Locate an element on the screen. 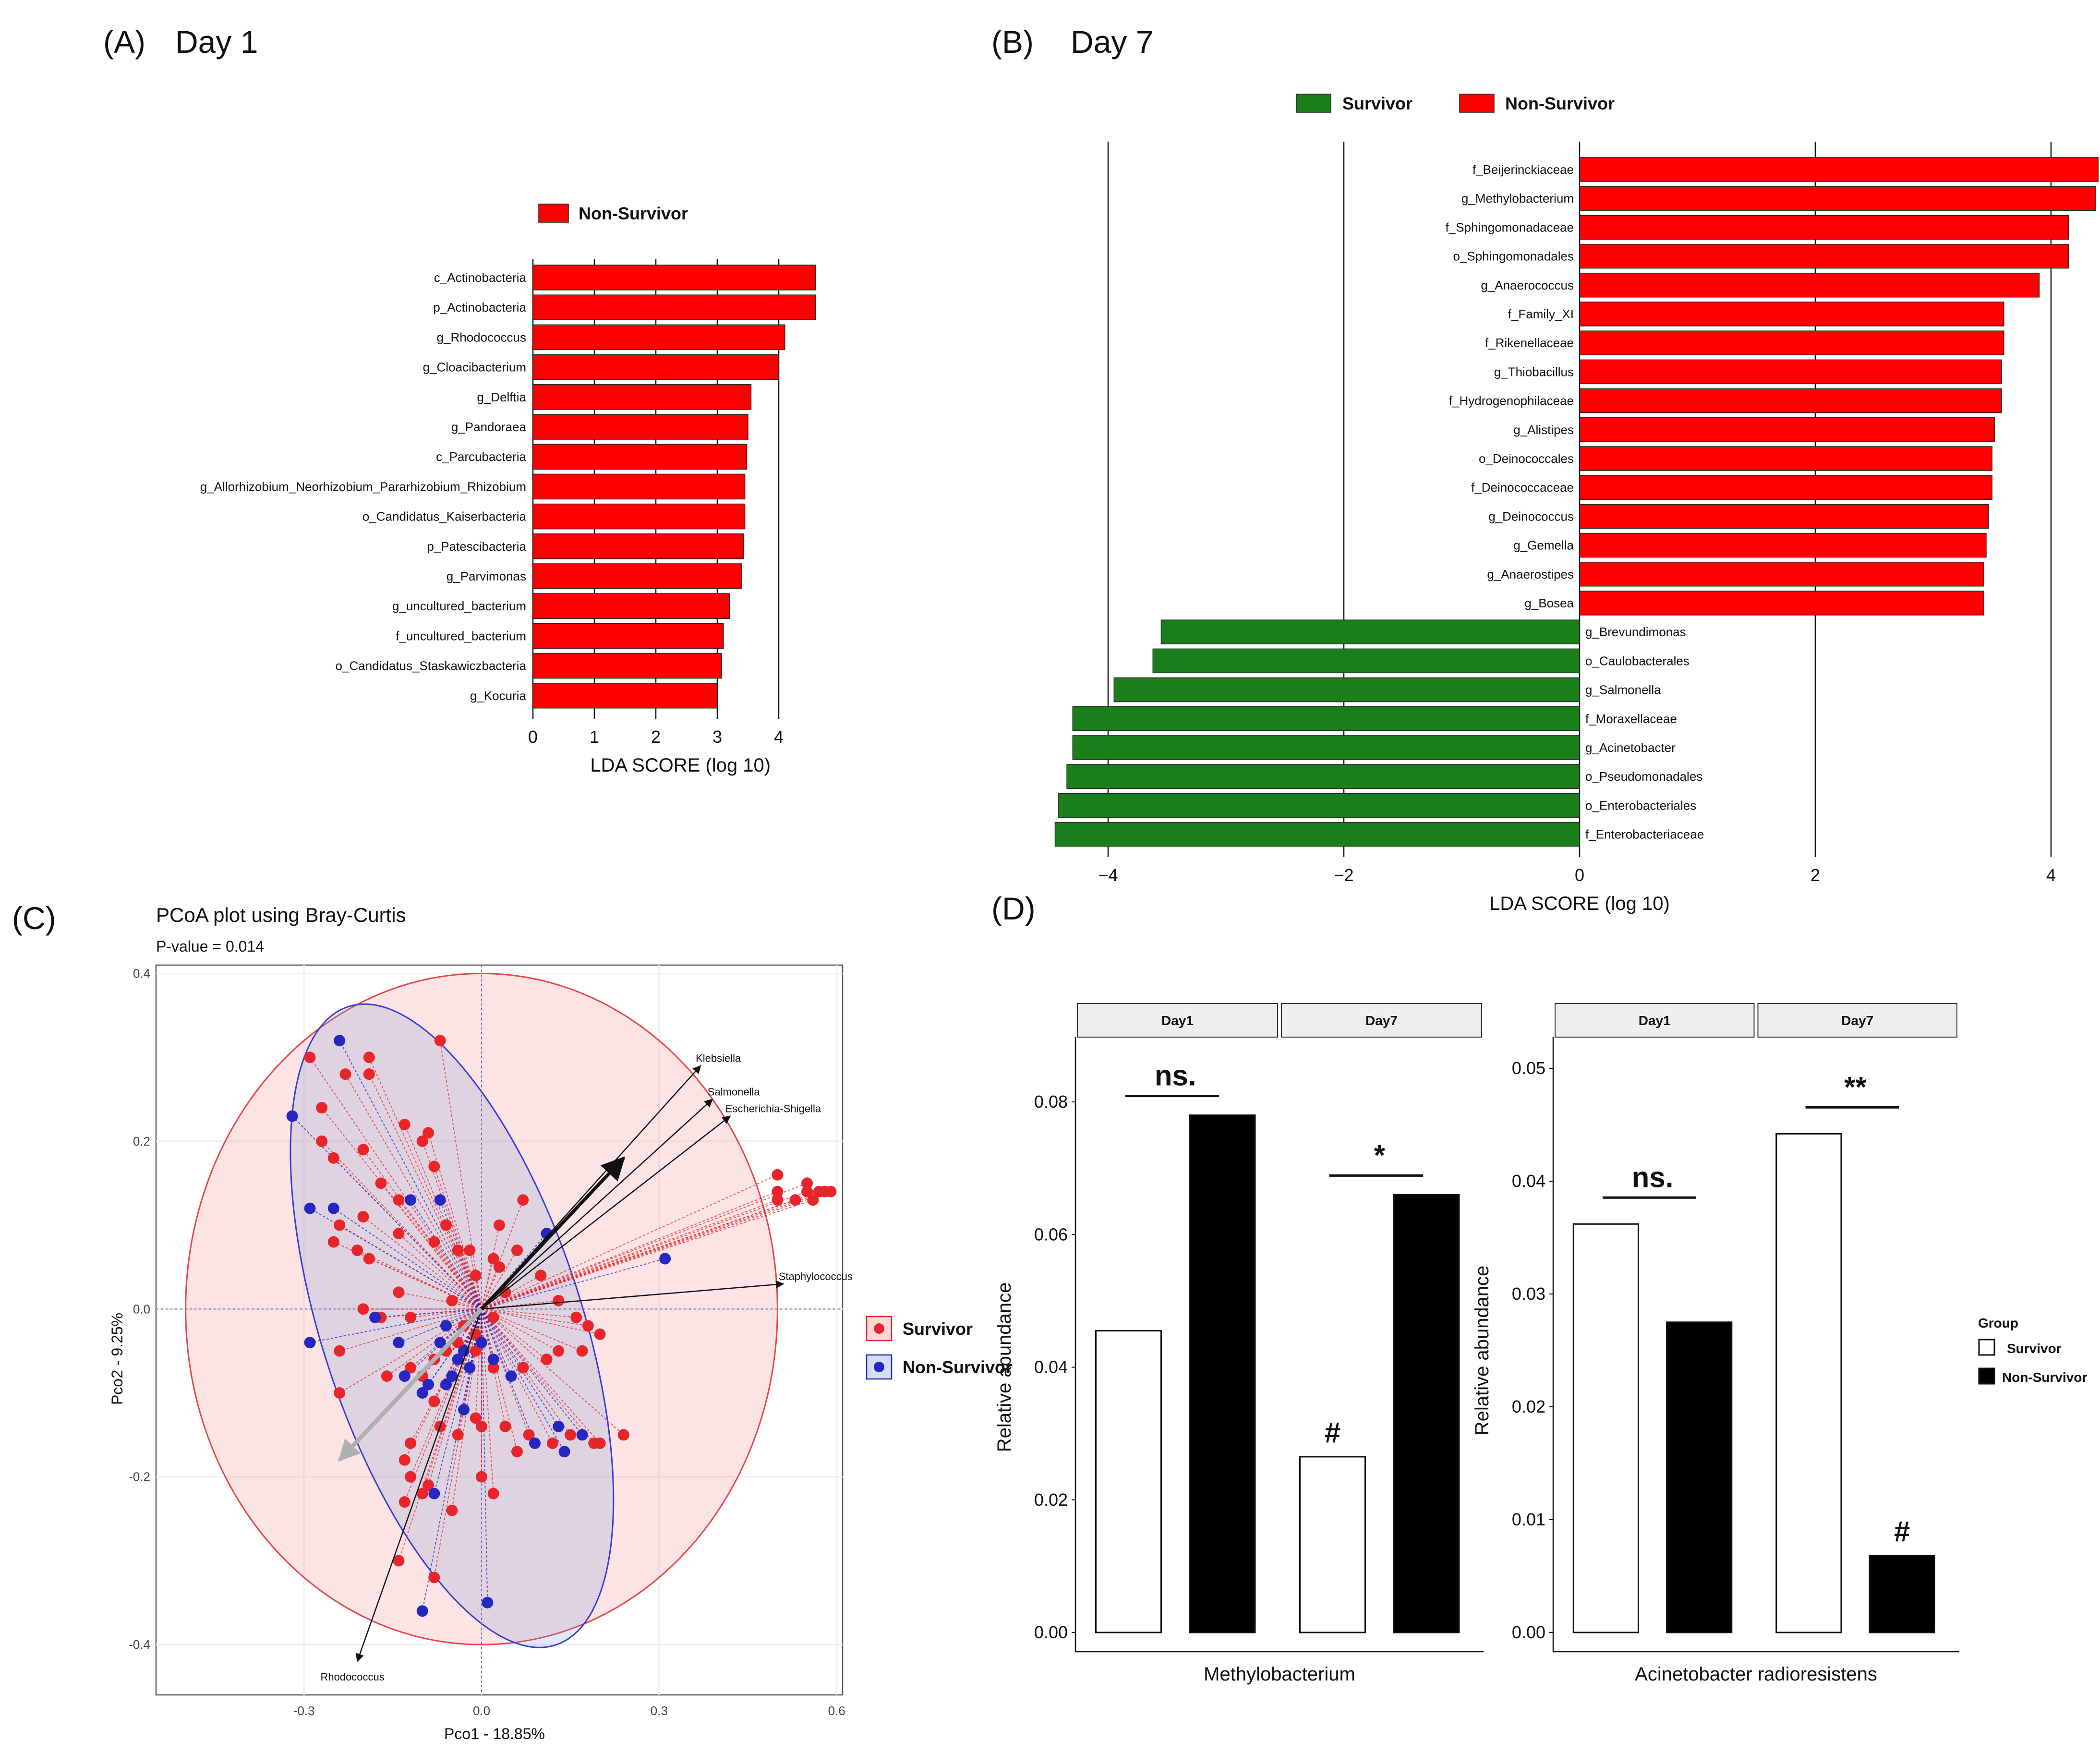 Image resolution: width=2100 pixels, height=1753 pixels. legend-key-non-survivor is located at coordinates (1986, 1376).